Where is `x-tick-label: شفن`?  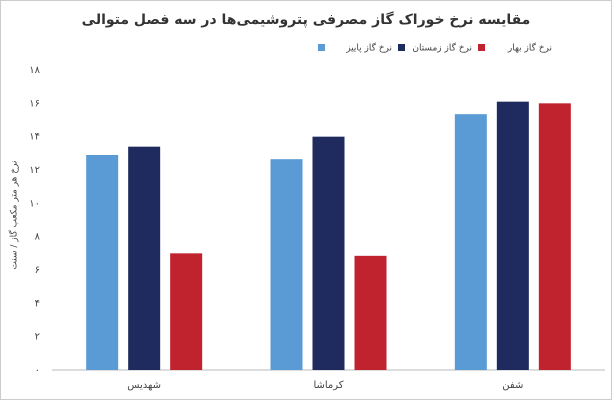
x-tick-label: شفن is located at coordinates (512, 385).